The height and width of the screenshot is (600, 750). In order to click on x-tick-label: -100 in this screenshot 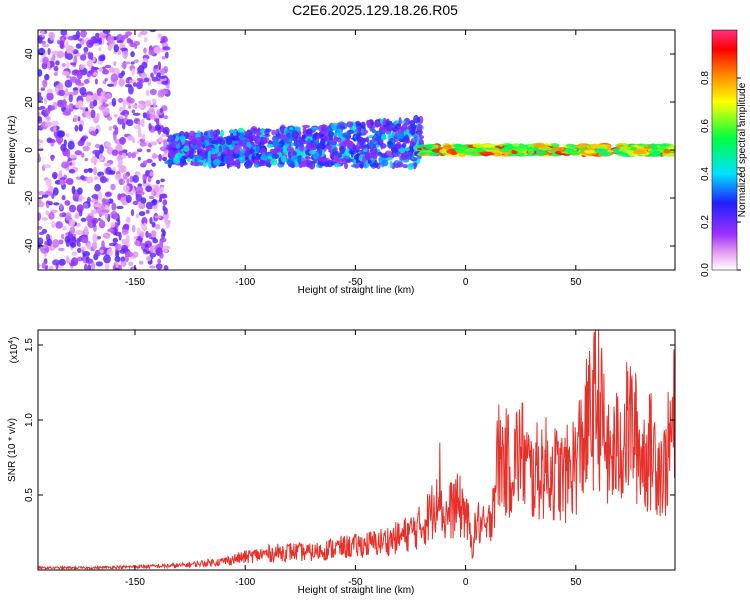, I will do `click(245, 282)`.